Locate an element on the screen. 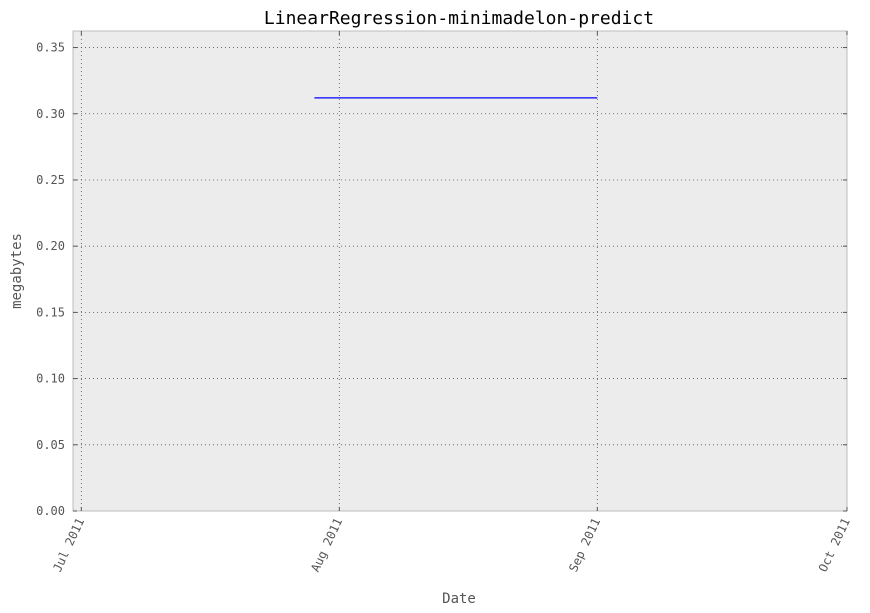  y-tick-label: 0.35 is located at coordinates (50, 48).